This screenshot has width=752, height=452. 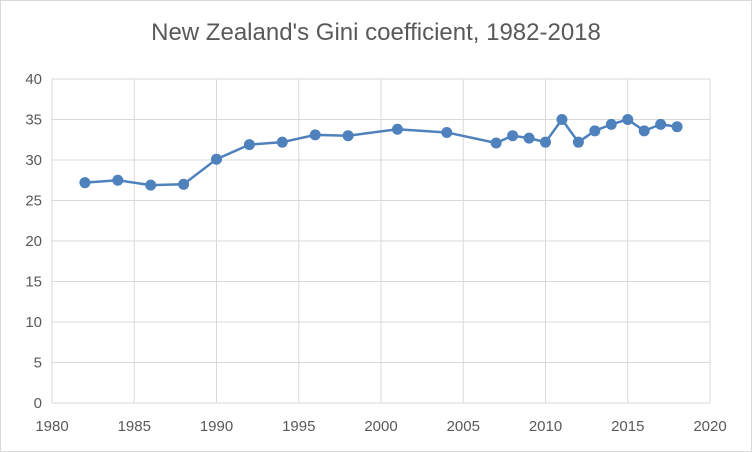 What do you see at coordinates (380, 426) in the screenshot?
I see `x-tick-label: 2000` at bounding box center [380, 426].